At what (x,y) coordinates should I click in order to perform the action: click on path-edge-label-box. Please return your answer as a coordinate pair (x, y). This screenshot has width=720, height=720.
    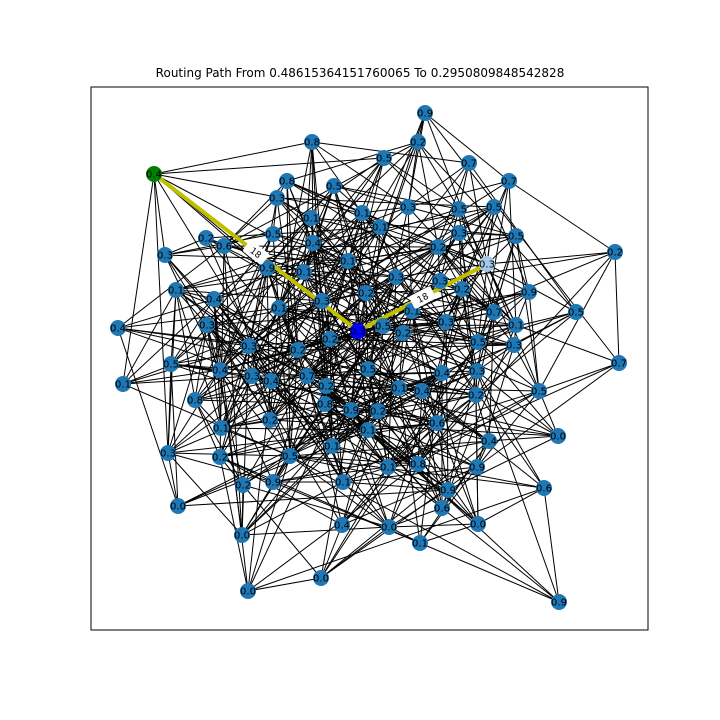
    Looking at the image, I should click on (256, 252).